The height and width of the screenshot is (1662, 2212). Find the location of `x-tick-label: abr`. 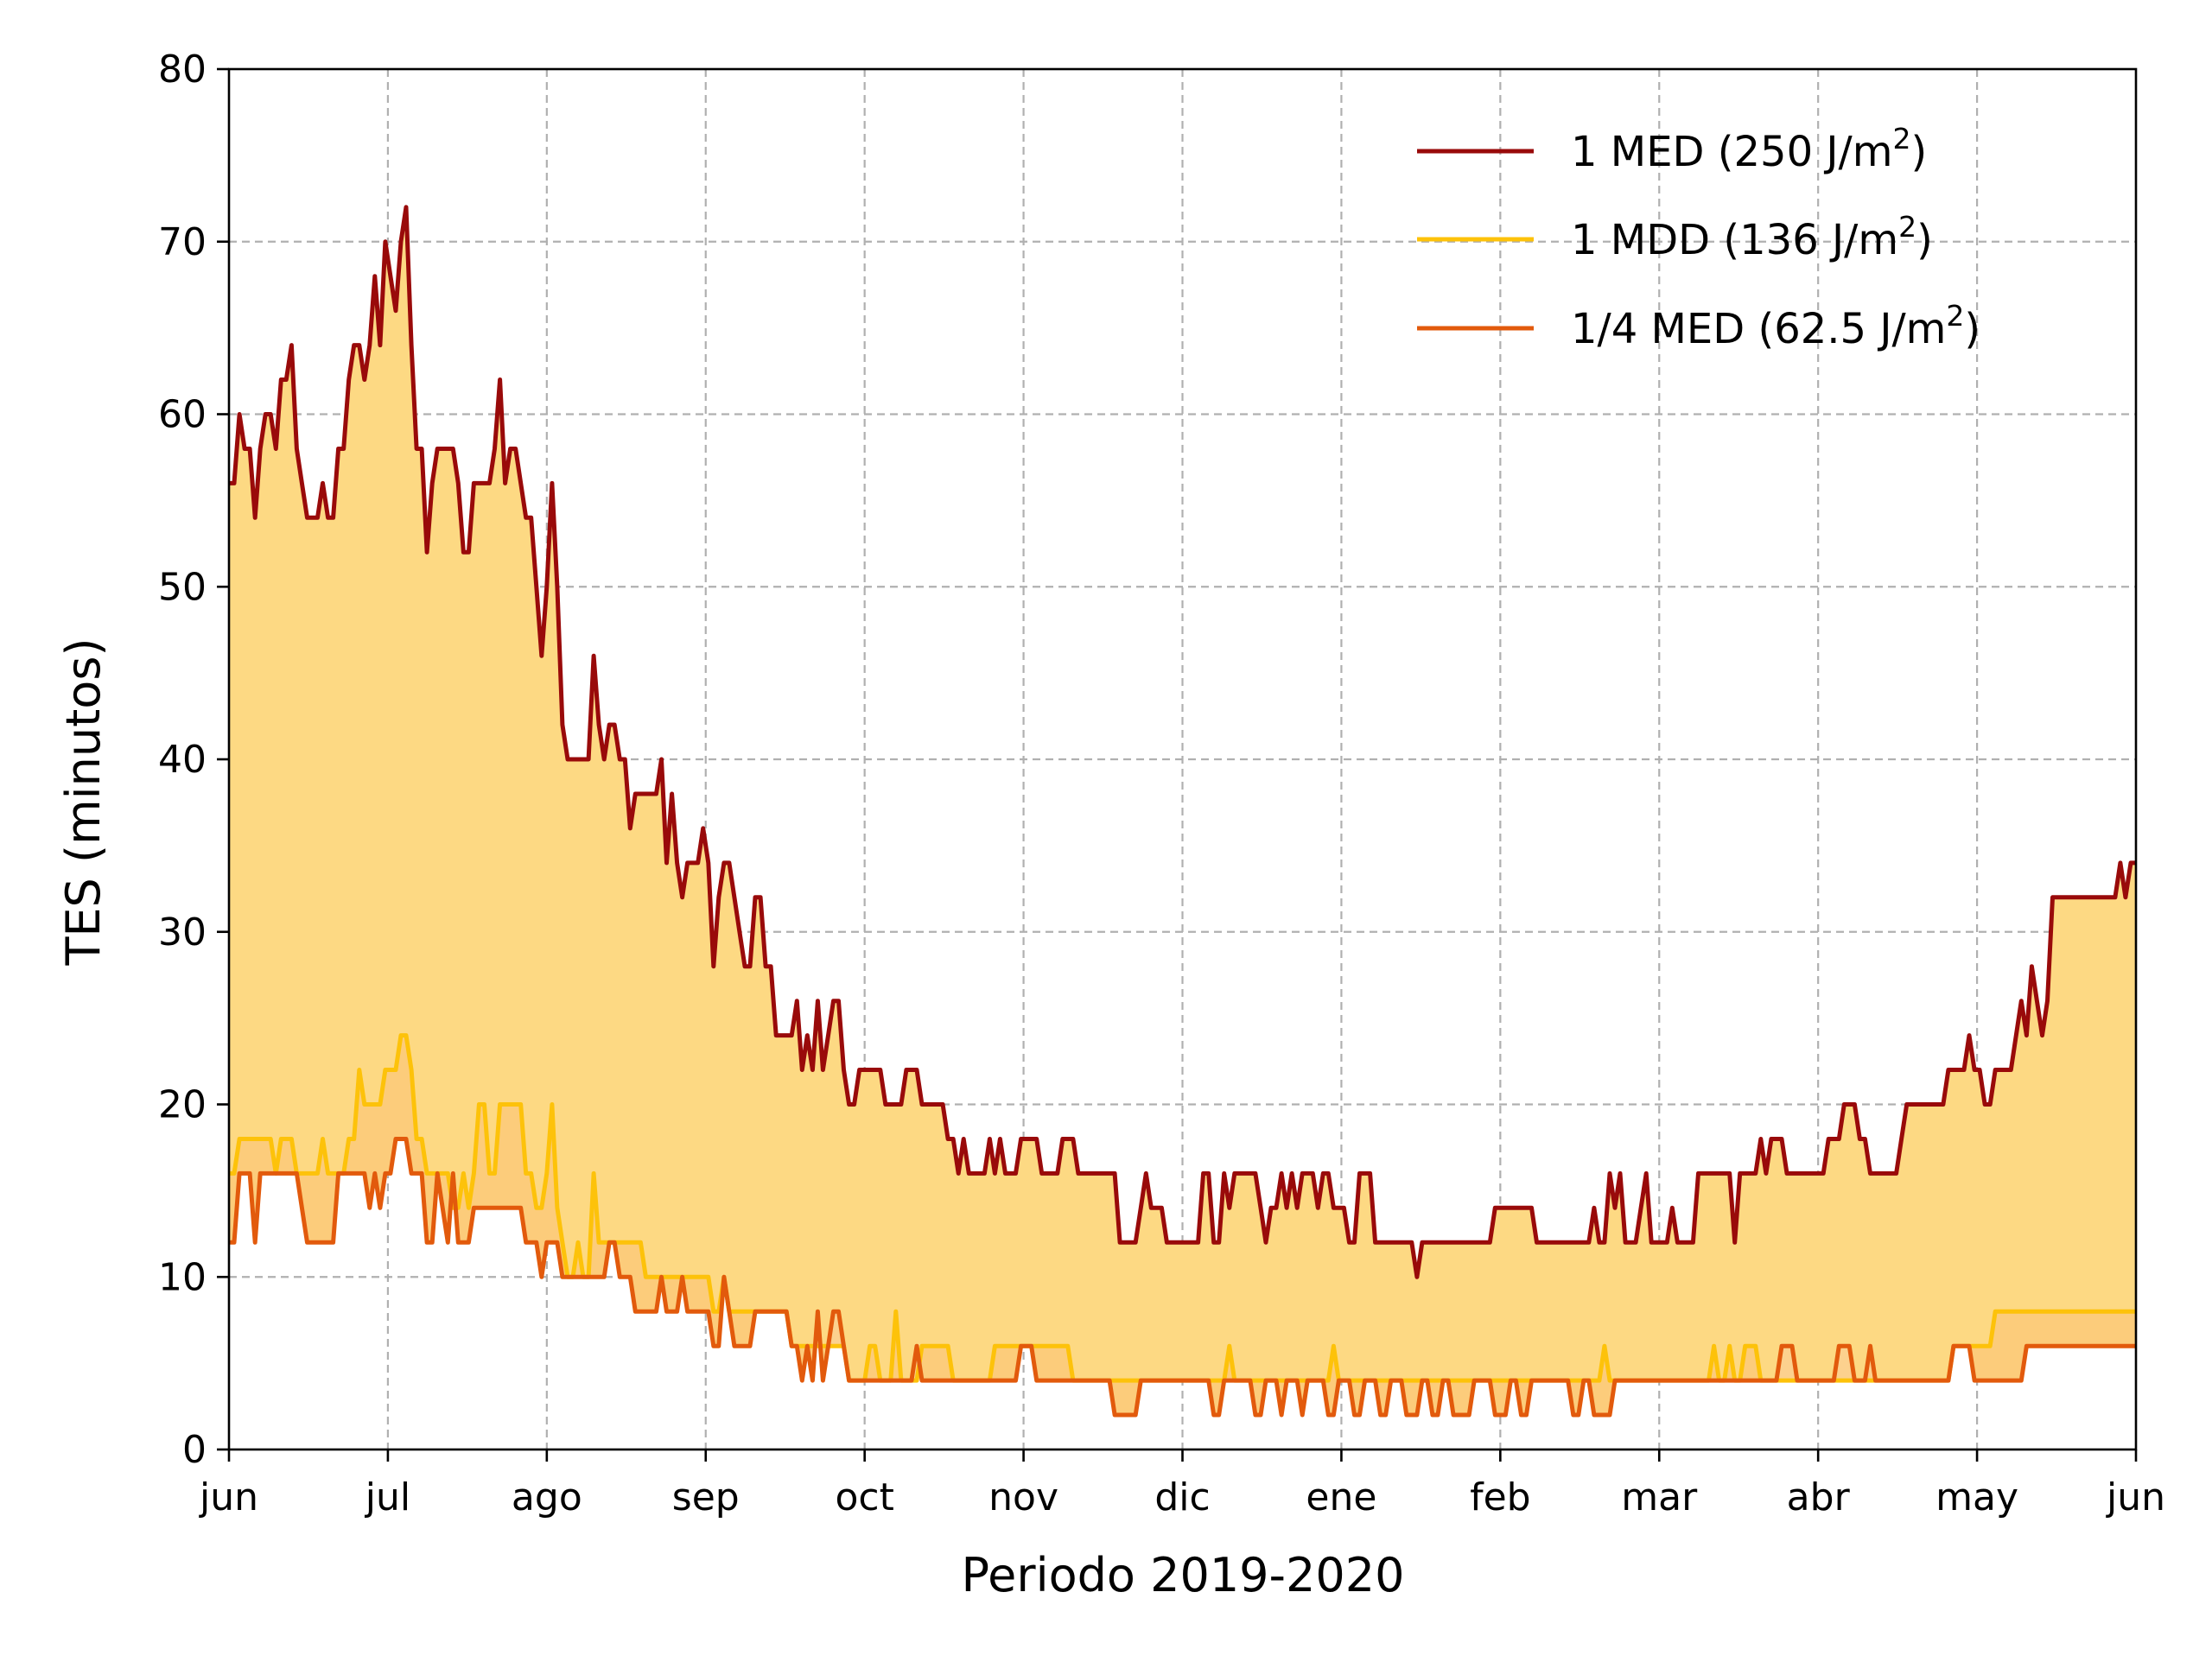

x-tick-label: abr is located at coordinates (1819, 1497).